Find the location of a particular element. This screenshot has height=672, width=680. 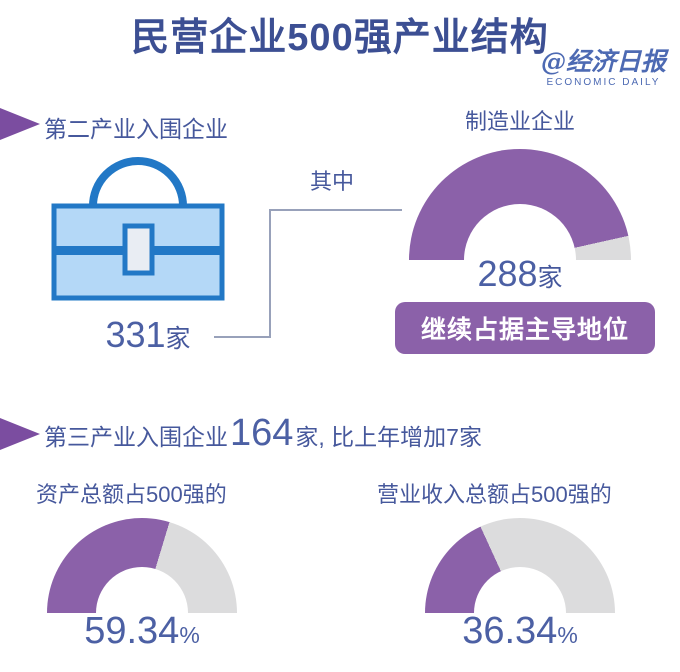

page-title: 民营企业500强产业结构 is located at coordinates (340, 38).